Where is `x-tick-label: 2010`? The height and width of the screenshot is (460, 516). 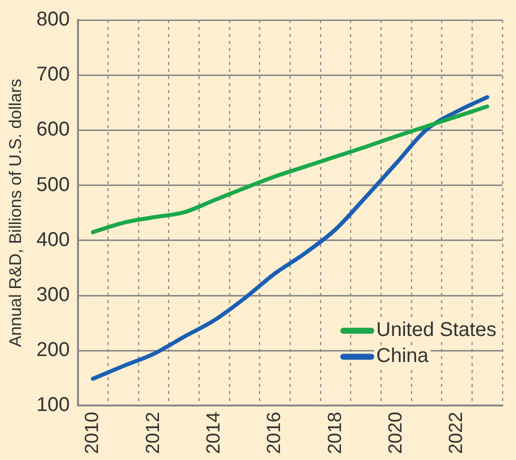 x-tick-label: 2010 is located at coordinates (93, 433).